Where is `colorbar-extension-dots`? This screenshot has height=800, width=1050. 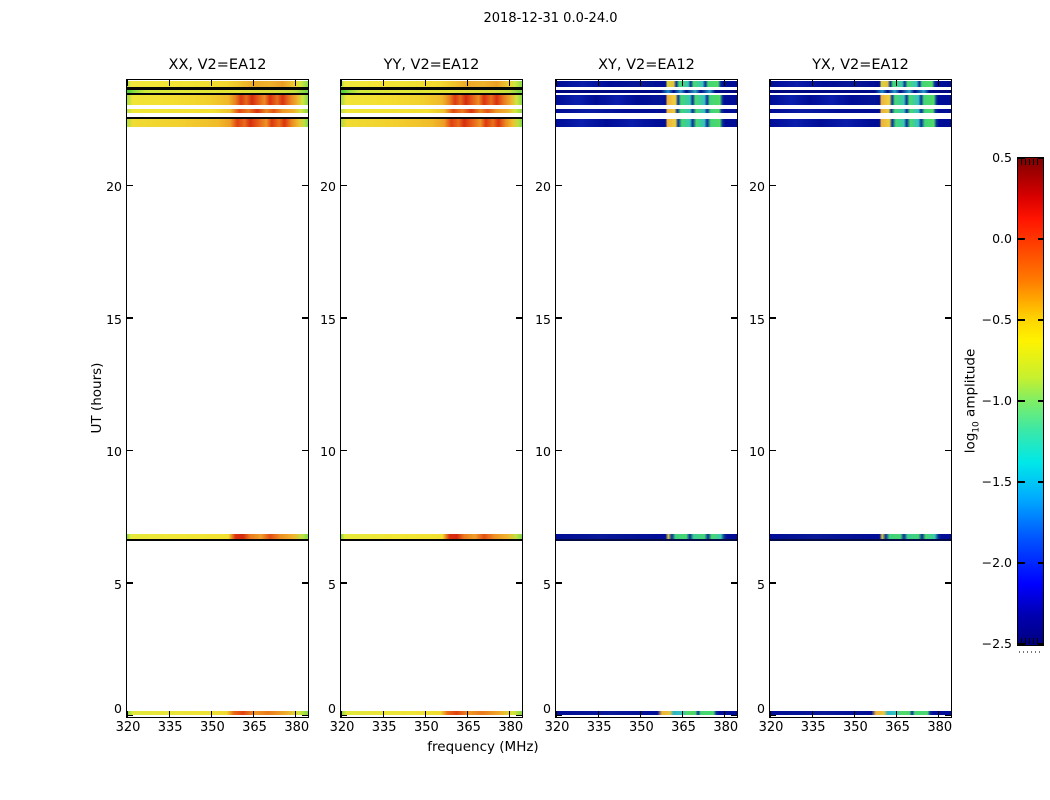
colorbar-extension-dots is located at coordinates (1030, 652).